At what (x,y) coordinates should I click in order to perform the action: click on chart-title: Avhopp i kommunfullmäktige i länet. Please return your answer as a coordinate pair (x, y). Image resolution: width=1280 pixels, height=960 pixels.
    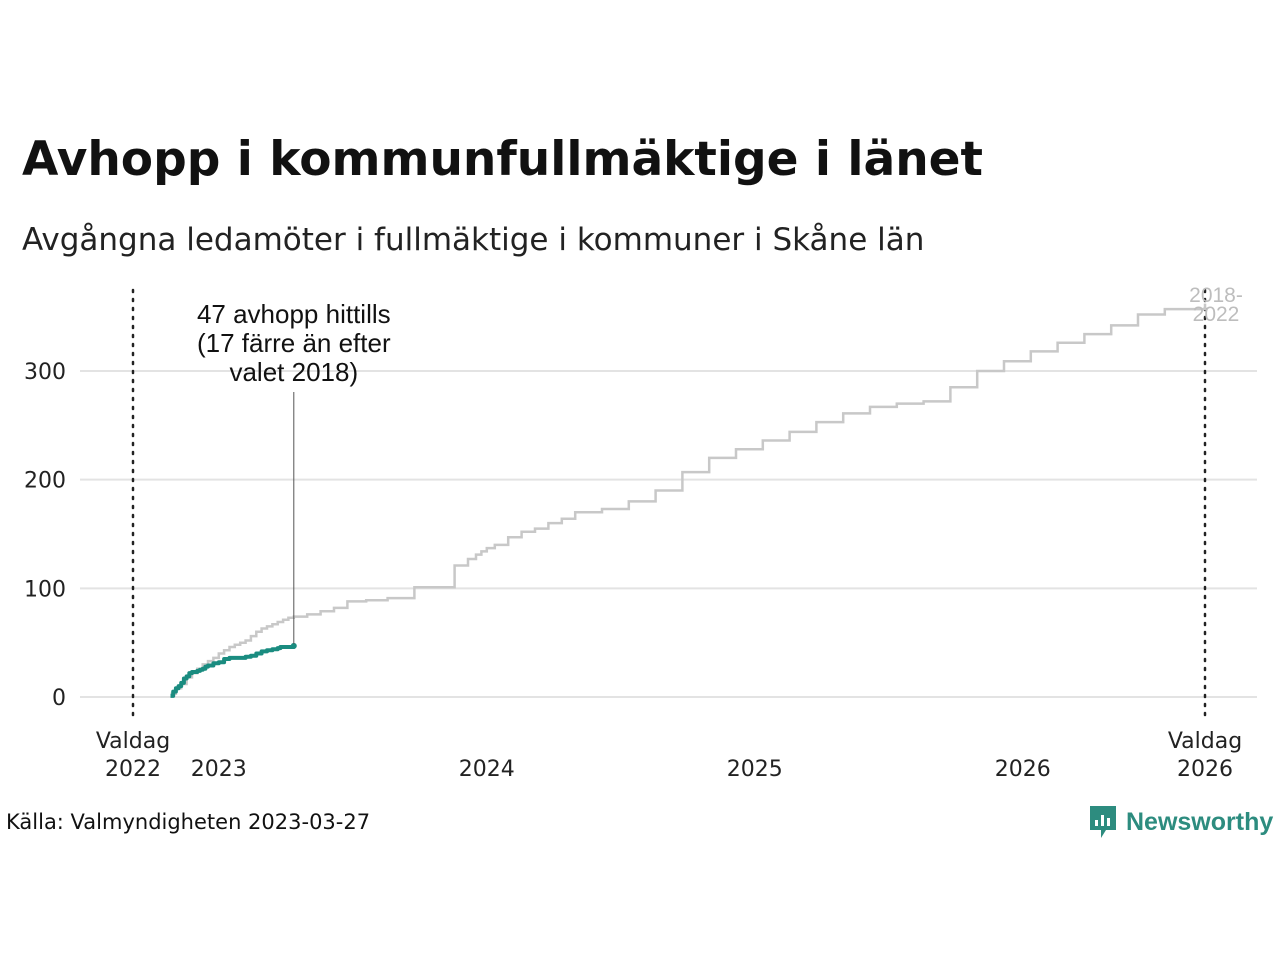
    Looking at the image, I should click on (502, 159).